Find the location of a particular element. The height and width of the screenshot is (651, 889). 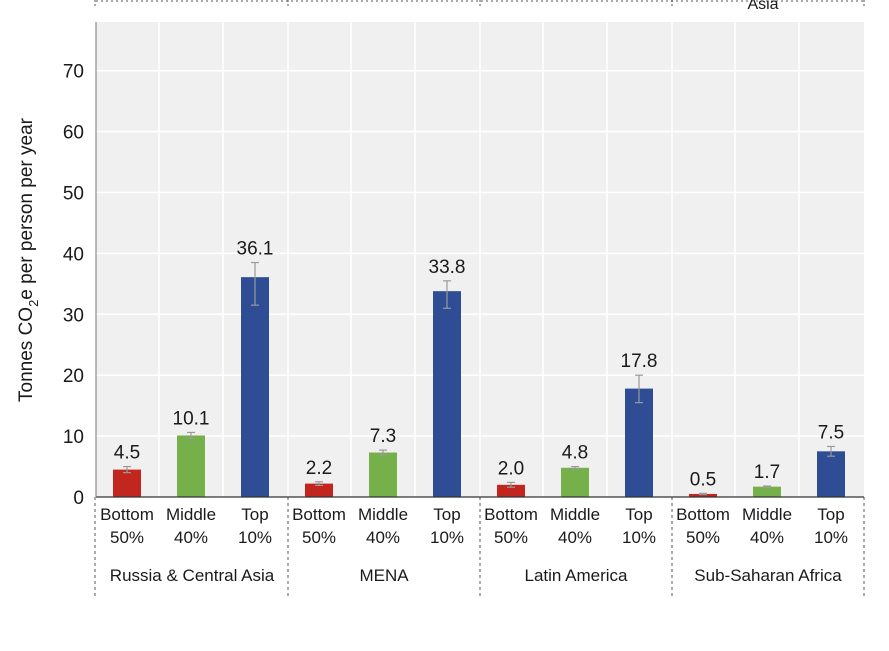

group-label: Latin America is located at coordinates (577, 575).